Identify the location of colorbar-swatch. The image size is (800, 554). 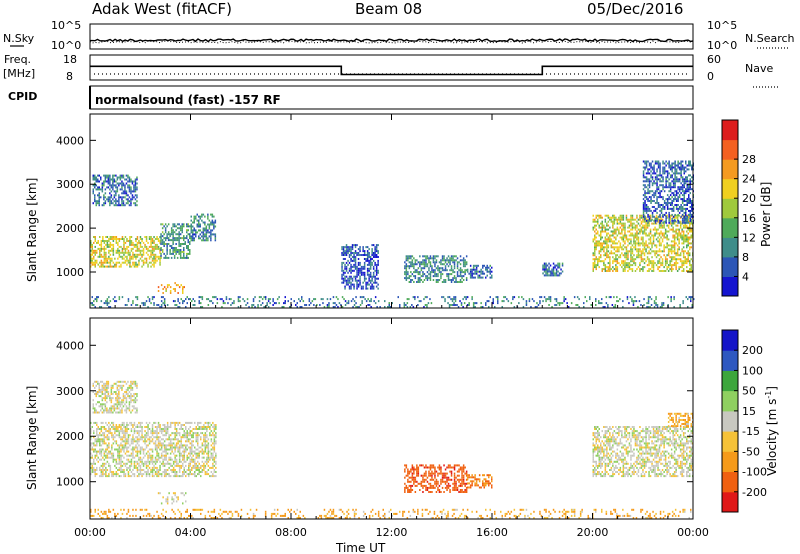
(730, 208).